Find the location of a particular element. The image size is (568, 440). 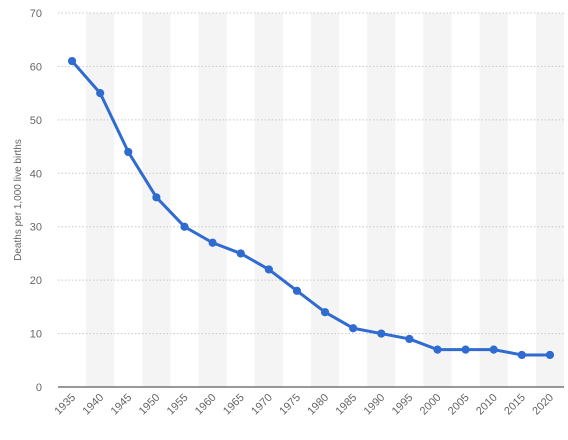

y-tick-label: 0 is located at coordinates (39, 388).